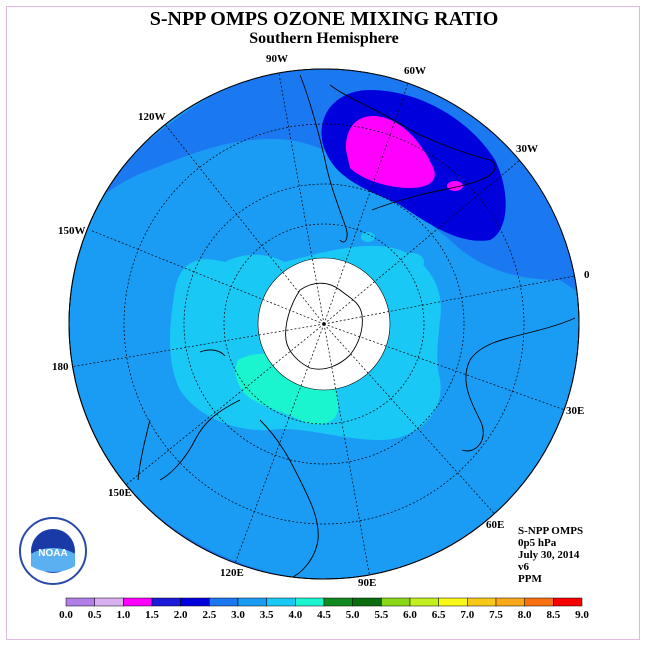  What do you see at coordinates (553, 615) in the screenshot?
I see `colorbar-tick-label: 8.5` at bounding box center [553, 615].